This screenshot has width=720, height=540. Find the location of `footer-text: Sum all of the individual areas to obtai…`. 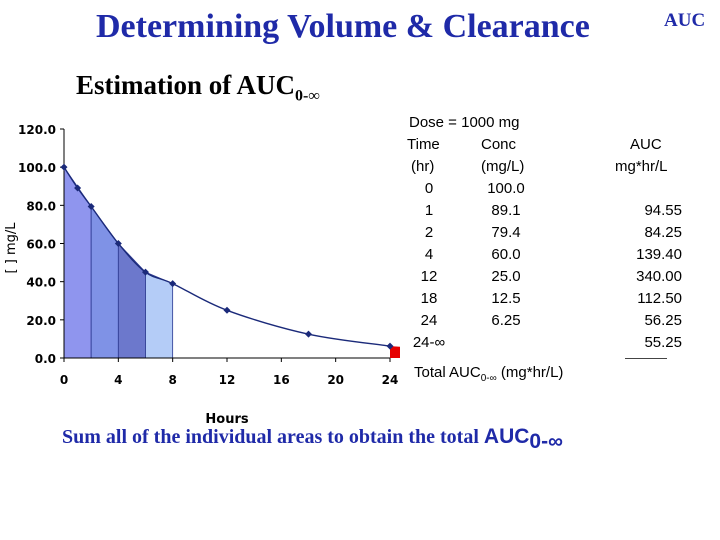

footer-text: Sum all of the individual areas to obtai… is located at coordinates (273, 437).